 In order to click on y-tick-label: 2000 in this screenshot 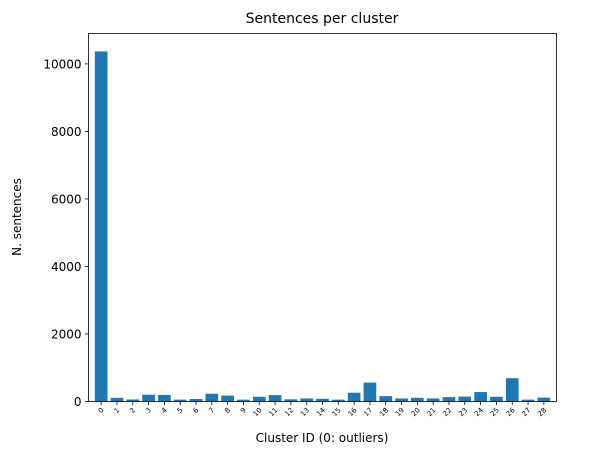, I will do `click(66, 334)`.